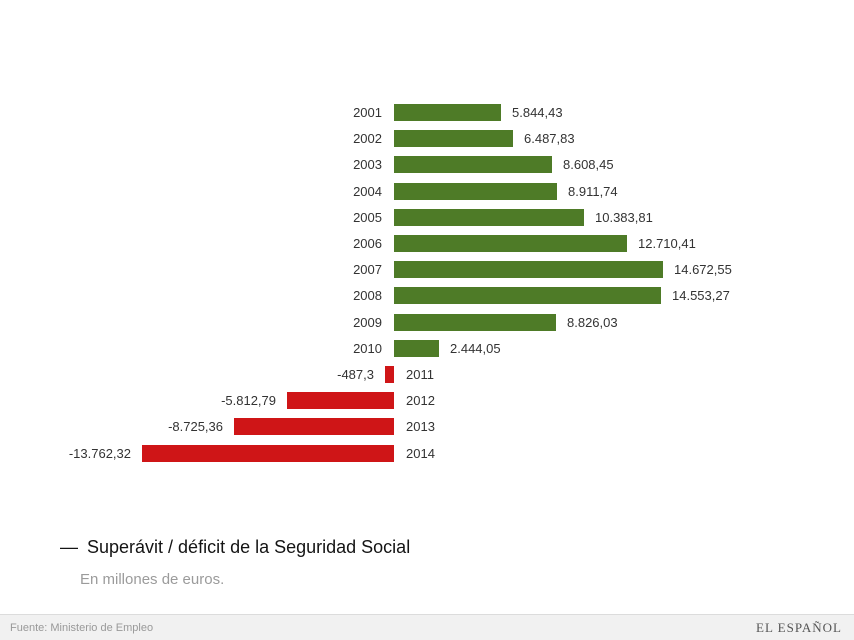  What do you see at coordinates (367, 217) in the screenshot?
I see `year-label: 2005` at bounding box center [367, 217].